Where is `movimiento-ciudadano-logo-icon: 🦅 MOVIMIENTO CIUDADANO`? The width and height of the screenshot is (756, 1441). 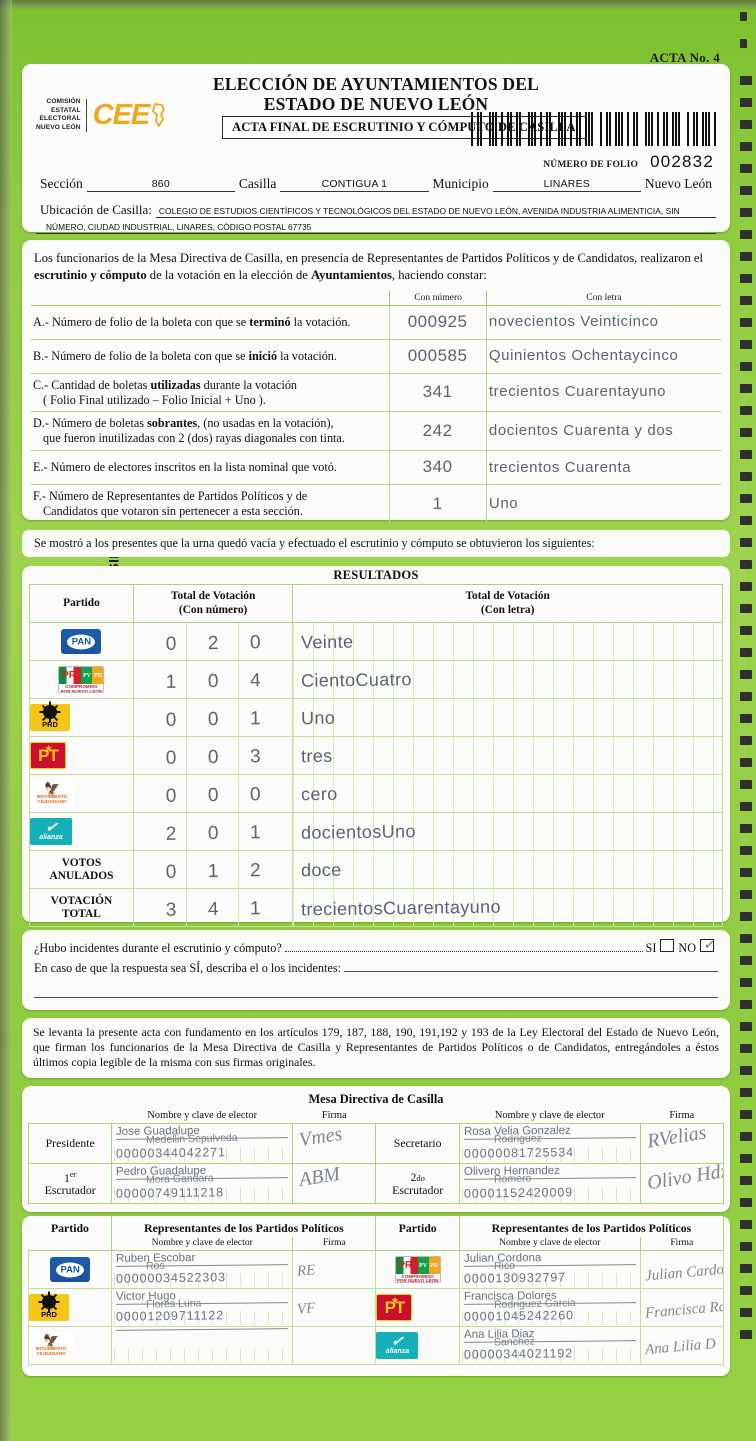 movimiento-ciudadano-logo-icon: 🦅 MOVIMIENTO CIUDADANO is located at coordinates (51, 1345).